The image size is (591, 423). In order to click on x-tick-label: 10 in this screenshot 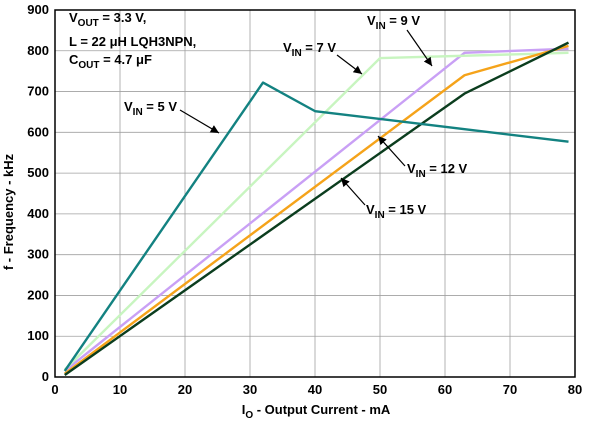, I will do `click(120, 389)`.